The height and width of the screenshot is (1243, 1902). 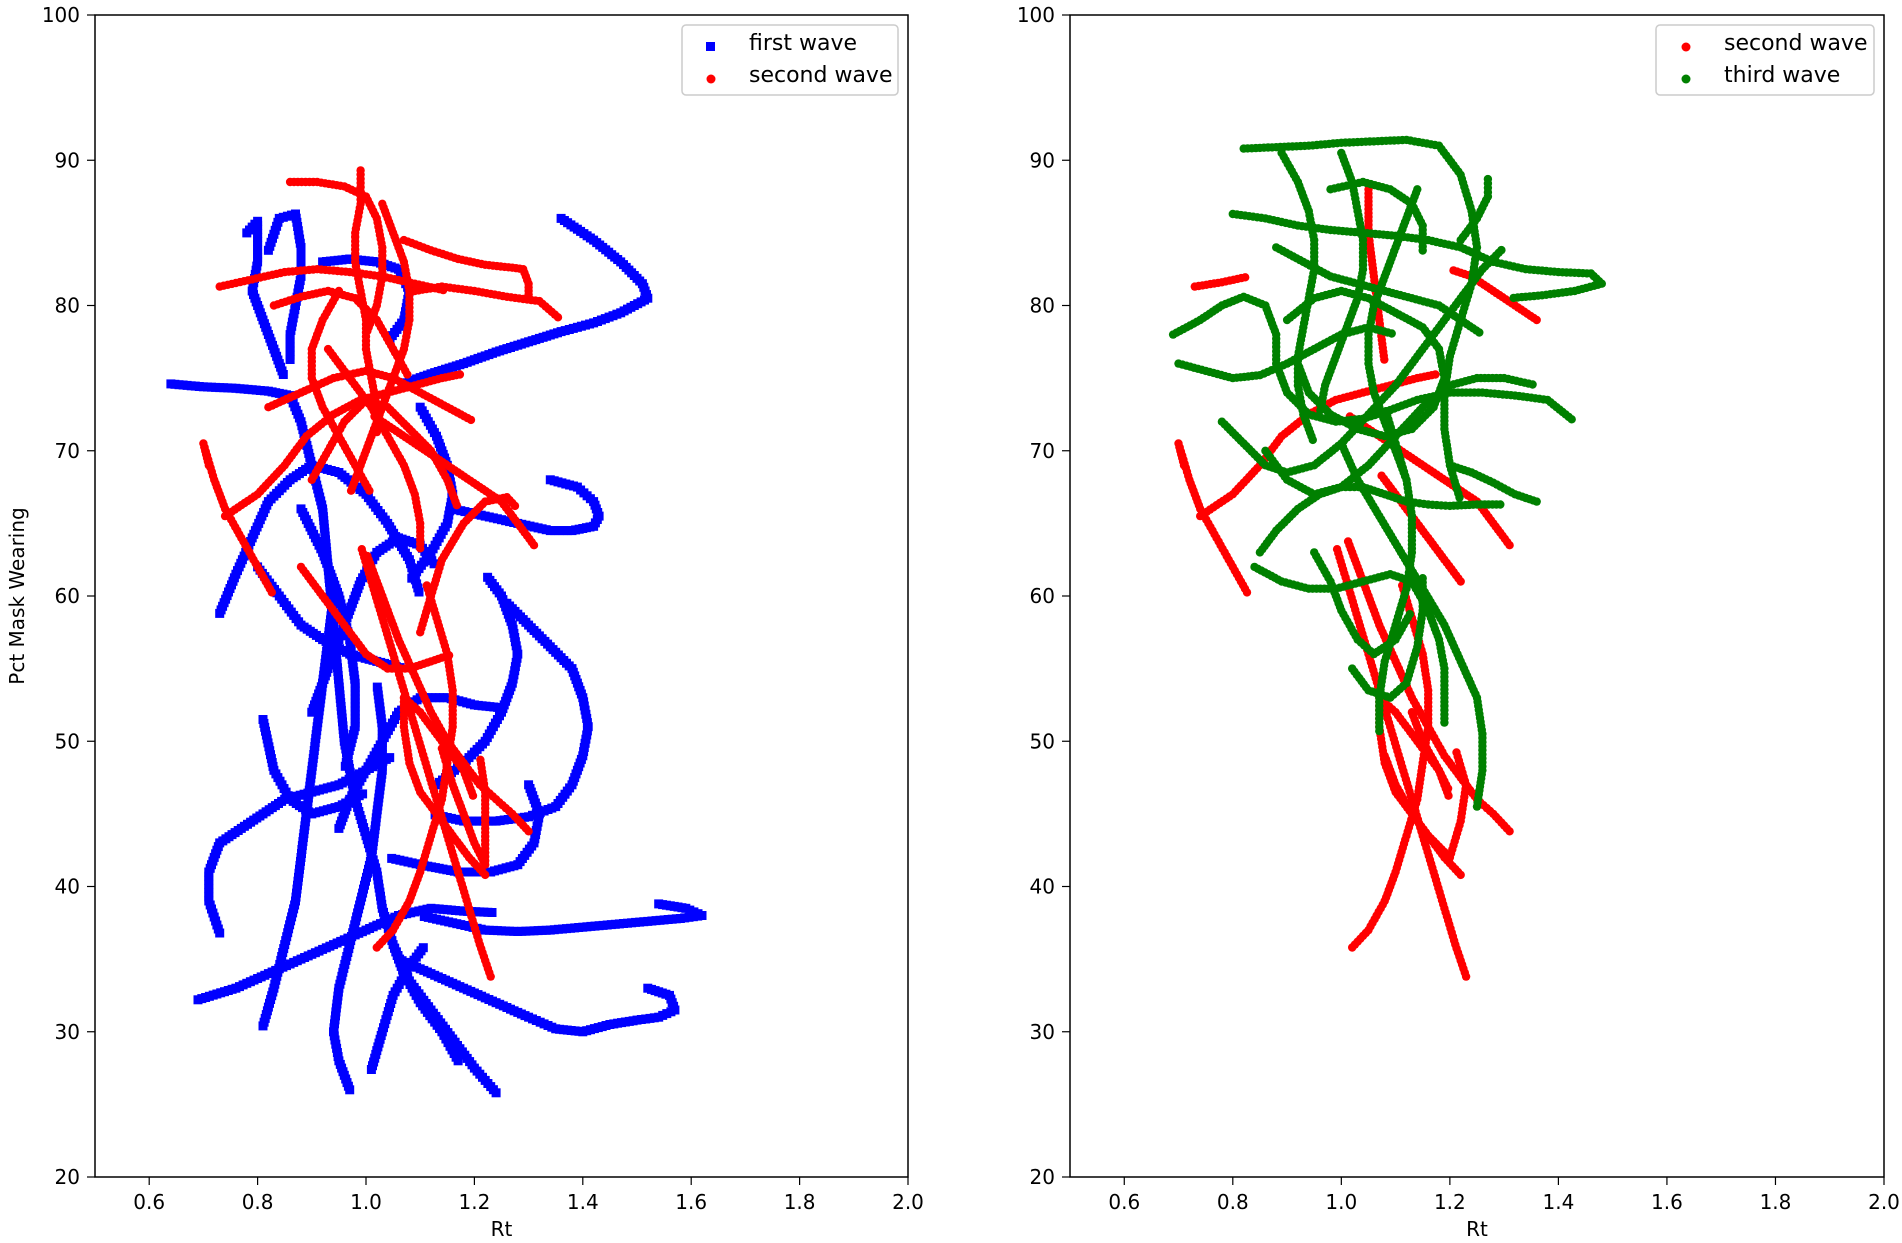 What do you see at coordinates (502, 1229) in the screenshot?
I see `left-x-axis-title: Rt` at bounding box center [502, 1229].